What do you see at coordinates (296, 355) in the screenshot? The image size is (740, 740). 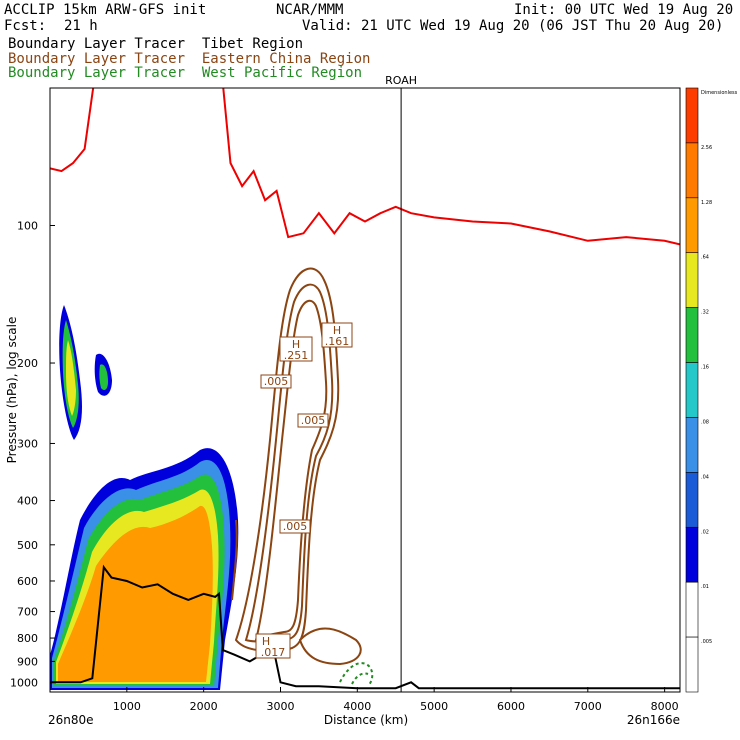 I see `contour-label: .251` at bounding box center [296, 355].